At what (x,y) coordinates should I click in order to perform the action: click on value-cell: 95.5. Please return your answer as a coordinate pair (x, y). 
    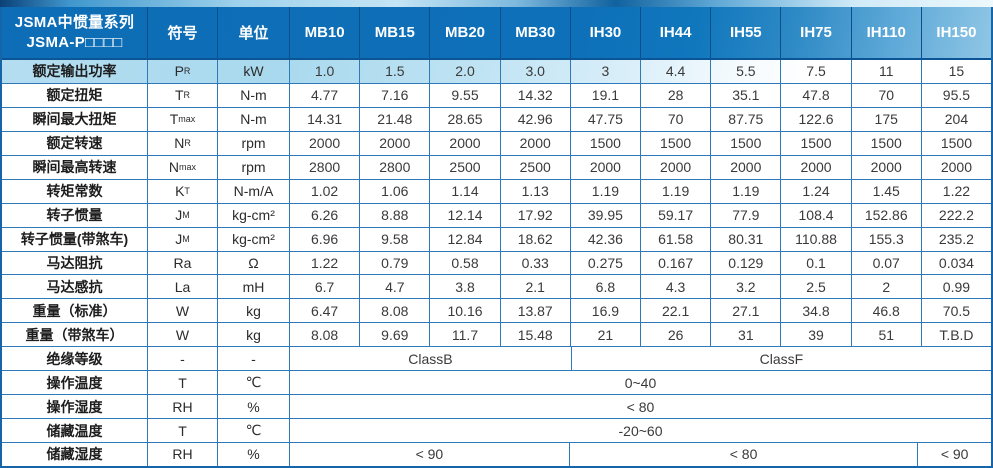
    Looking at the image, I should click on (955, 95).